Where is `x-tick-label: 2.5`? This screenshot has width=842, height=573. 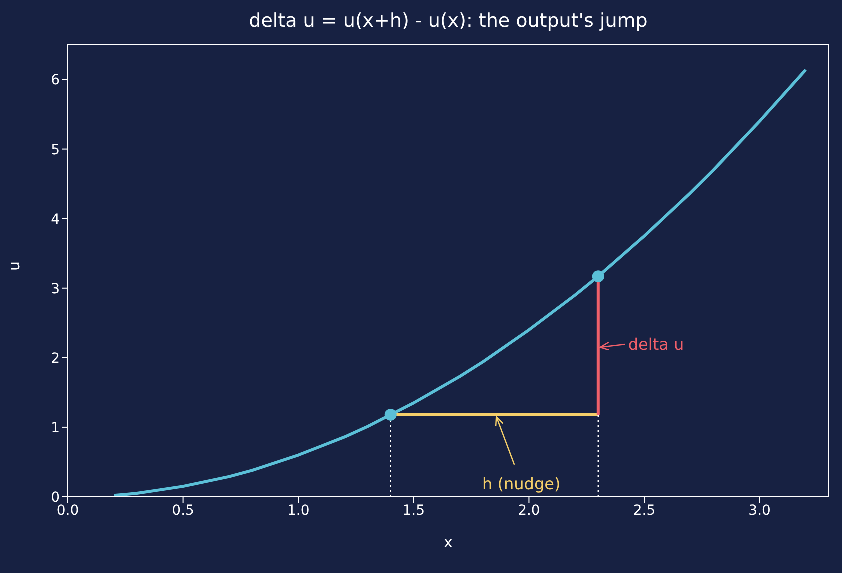
x-tick-label: 2.5 is located at coordinates (644, 510).